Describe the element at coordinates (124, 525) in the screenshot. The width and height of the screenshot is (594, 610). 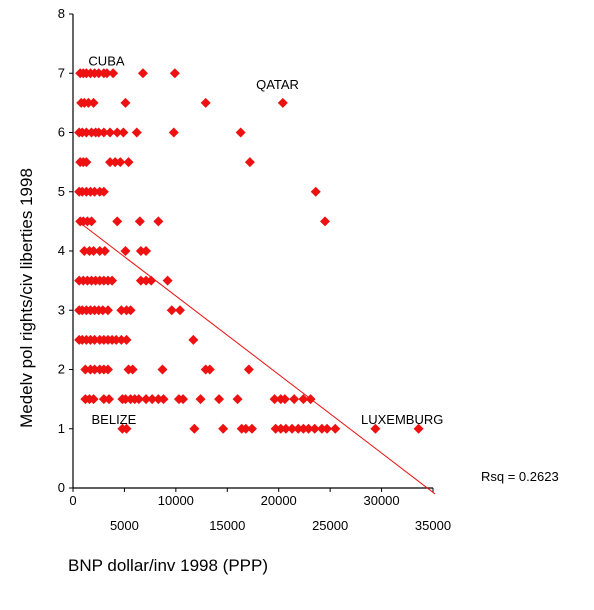
I see `x-tick-label: 5000` at that location.